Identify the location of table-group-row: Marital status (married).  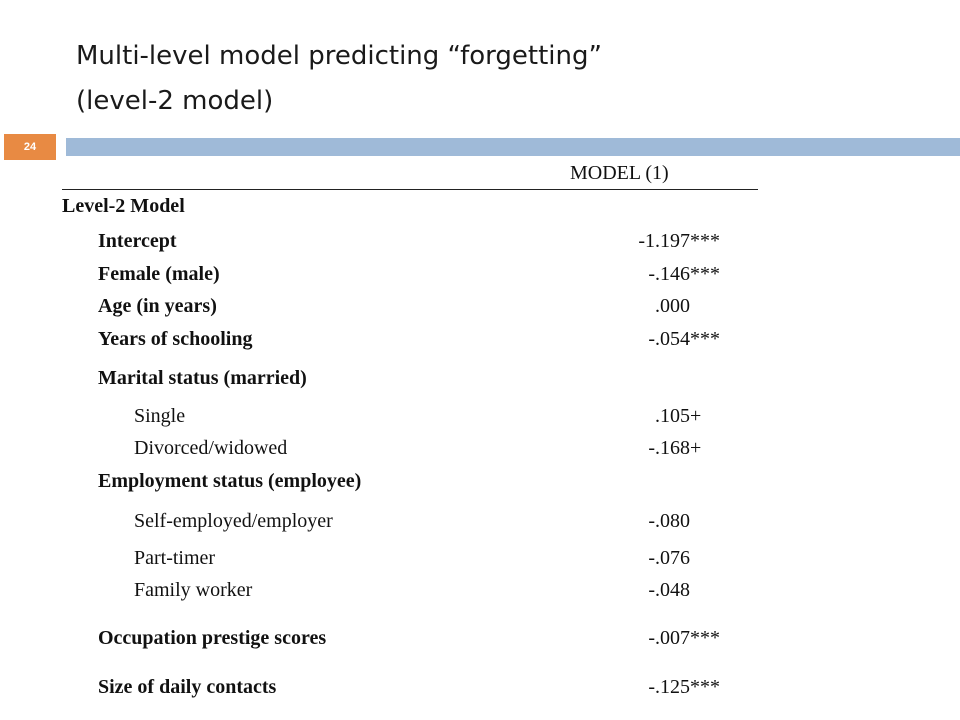
(480, 380).